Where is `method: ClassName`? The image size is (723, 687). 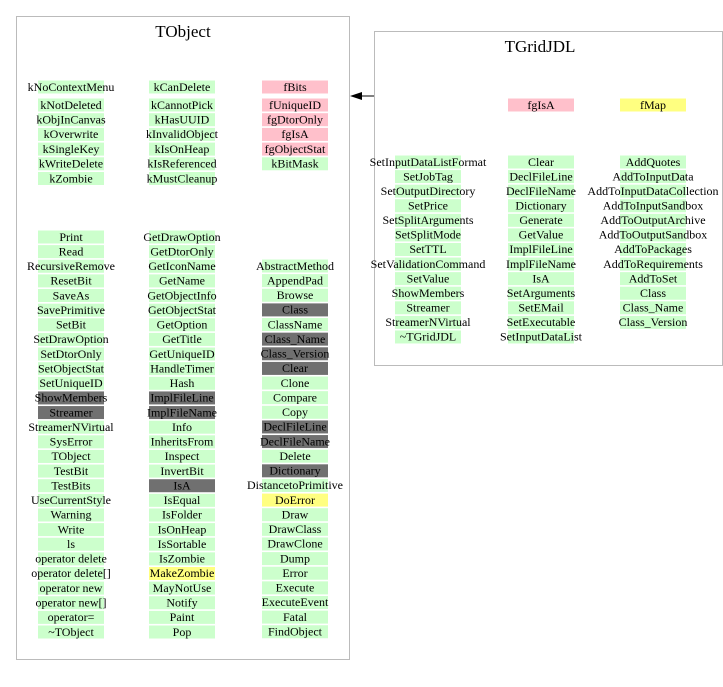
method: ClassName is located at coordinates (295, 324).